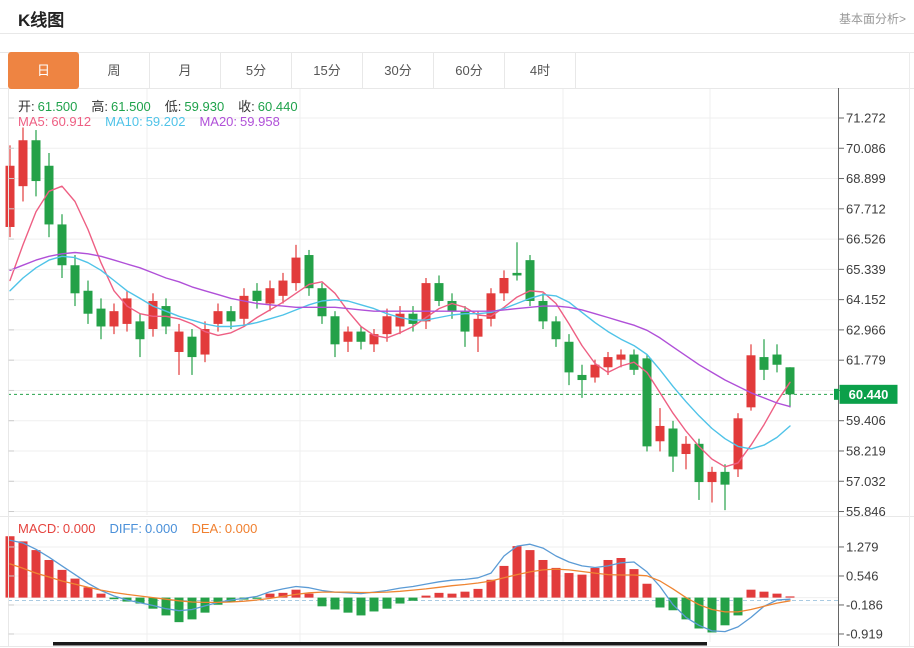 The image size is (914, 648). I want to click on tab-4时: 4时, so click(540, 70).